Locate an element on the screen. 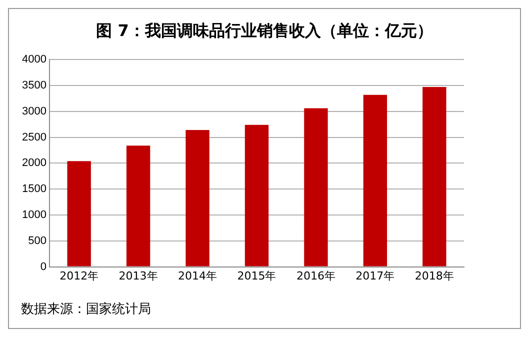 The width and height of the screenshot is (529, 337). y-tick-label: 1500 is located at coordinates (34, 189).